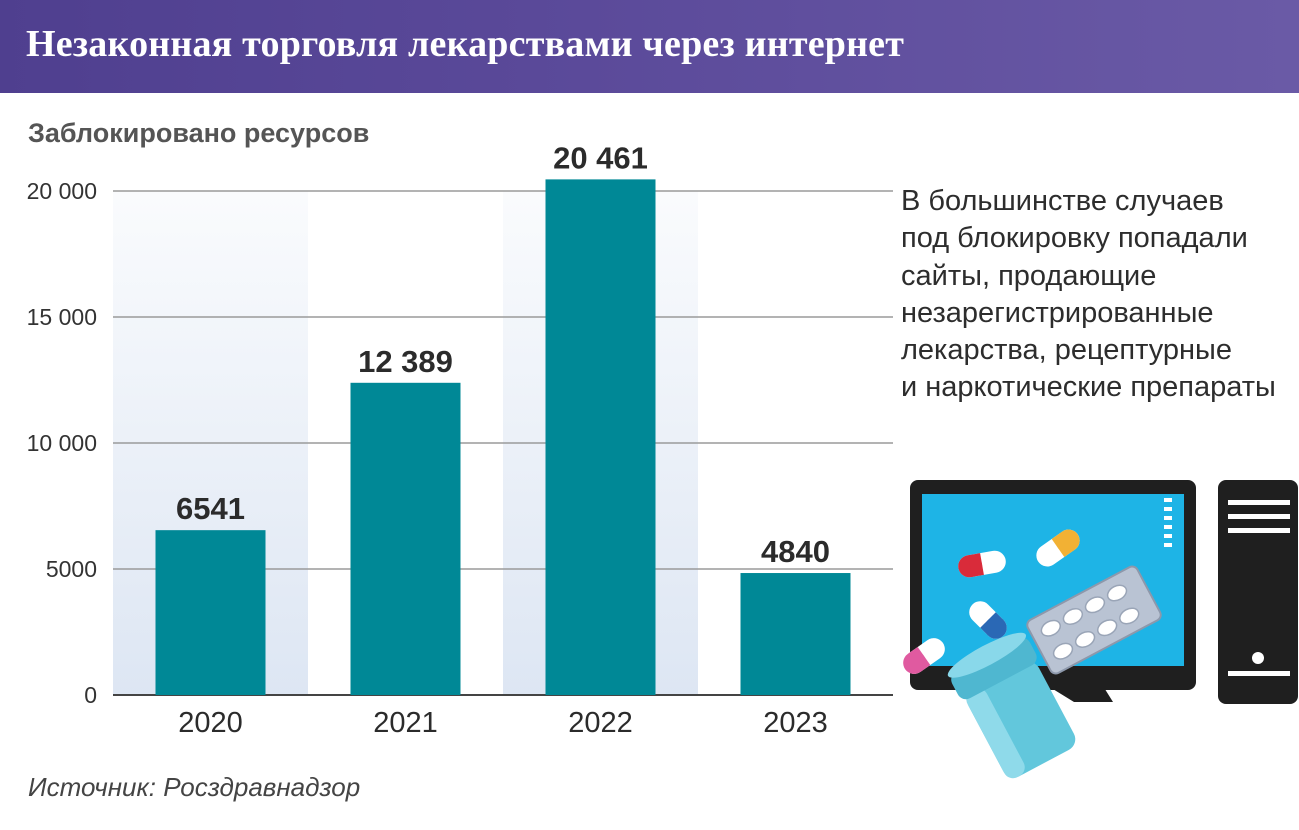 The image size is (1299, 830). I want to click on blister-pack-icon, so click(1094, 620).